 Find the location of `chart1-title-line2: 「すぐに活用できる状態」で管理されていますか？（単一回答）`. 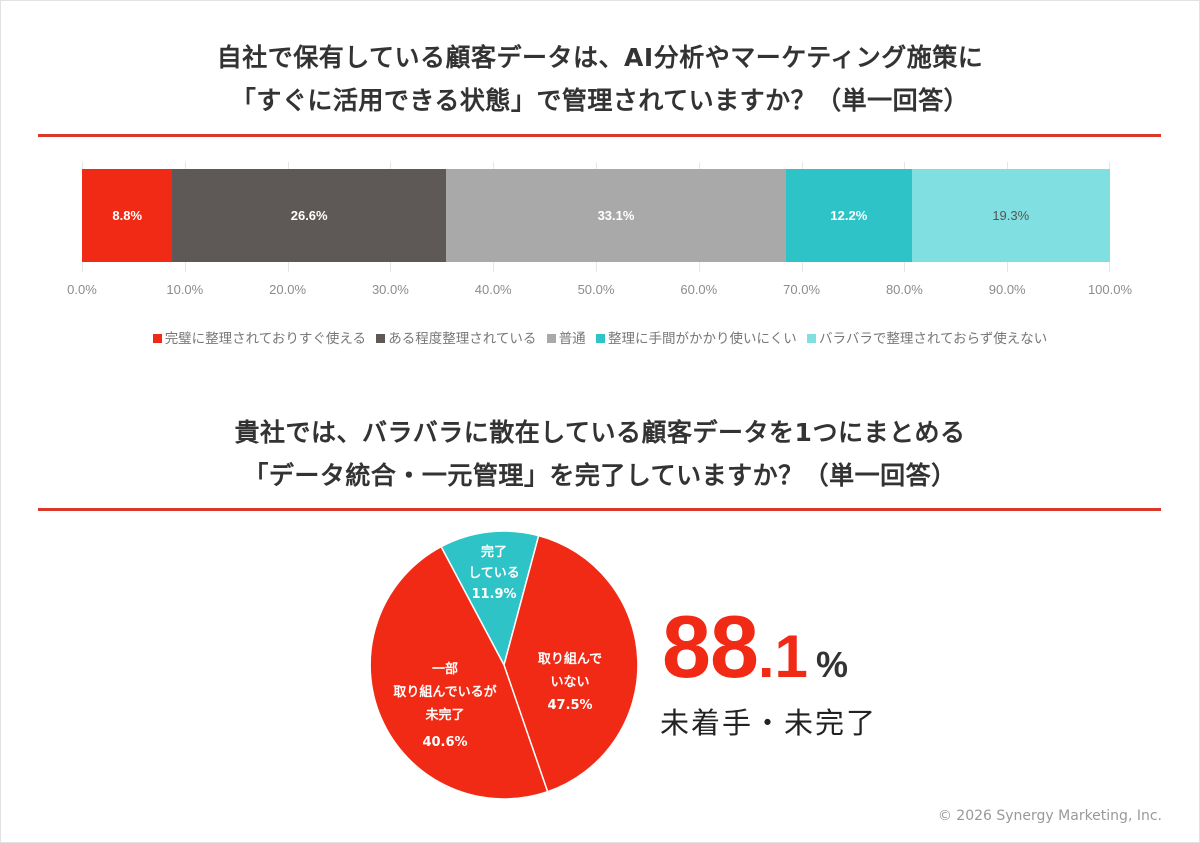

chart1-title-line2: 「すぐに活用できる状態」で管理されていますか？（単一回答） is located at coordinates (600, 100).